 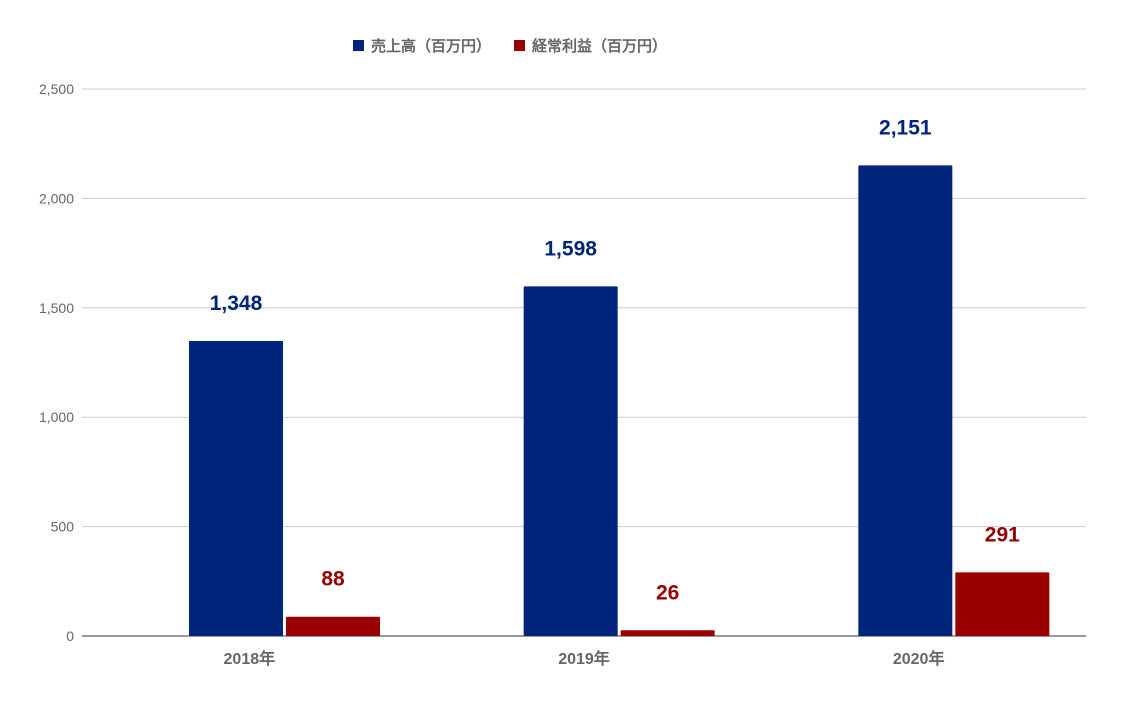 I want to click on x-axis: 2018年 2019年 2020年, so click(x=584, y=658).